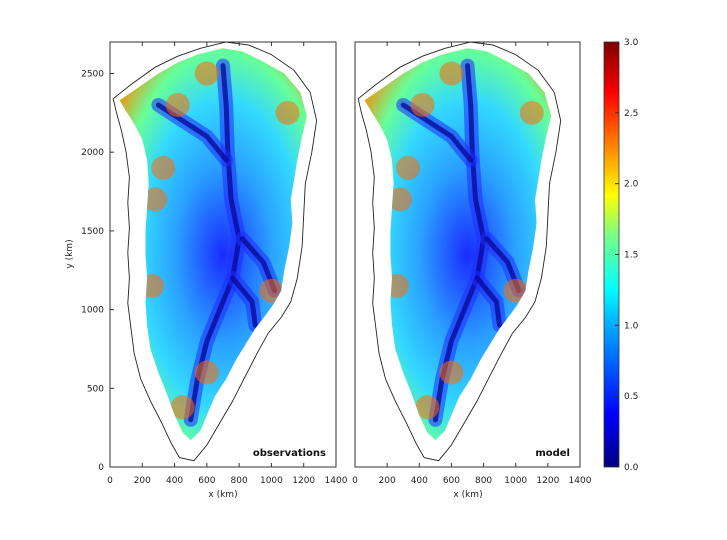 This screenshot has width=727, height=540. Describe the element at coordinates (631, 256) in the screenshot. I see `colorbar-tick-label: 1.5` at that location.